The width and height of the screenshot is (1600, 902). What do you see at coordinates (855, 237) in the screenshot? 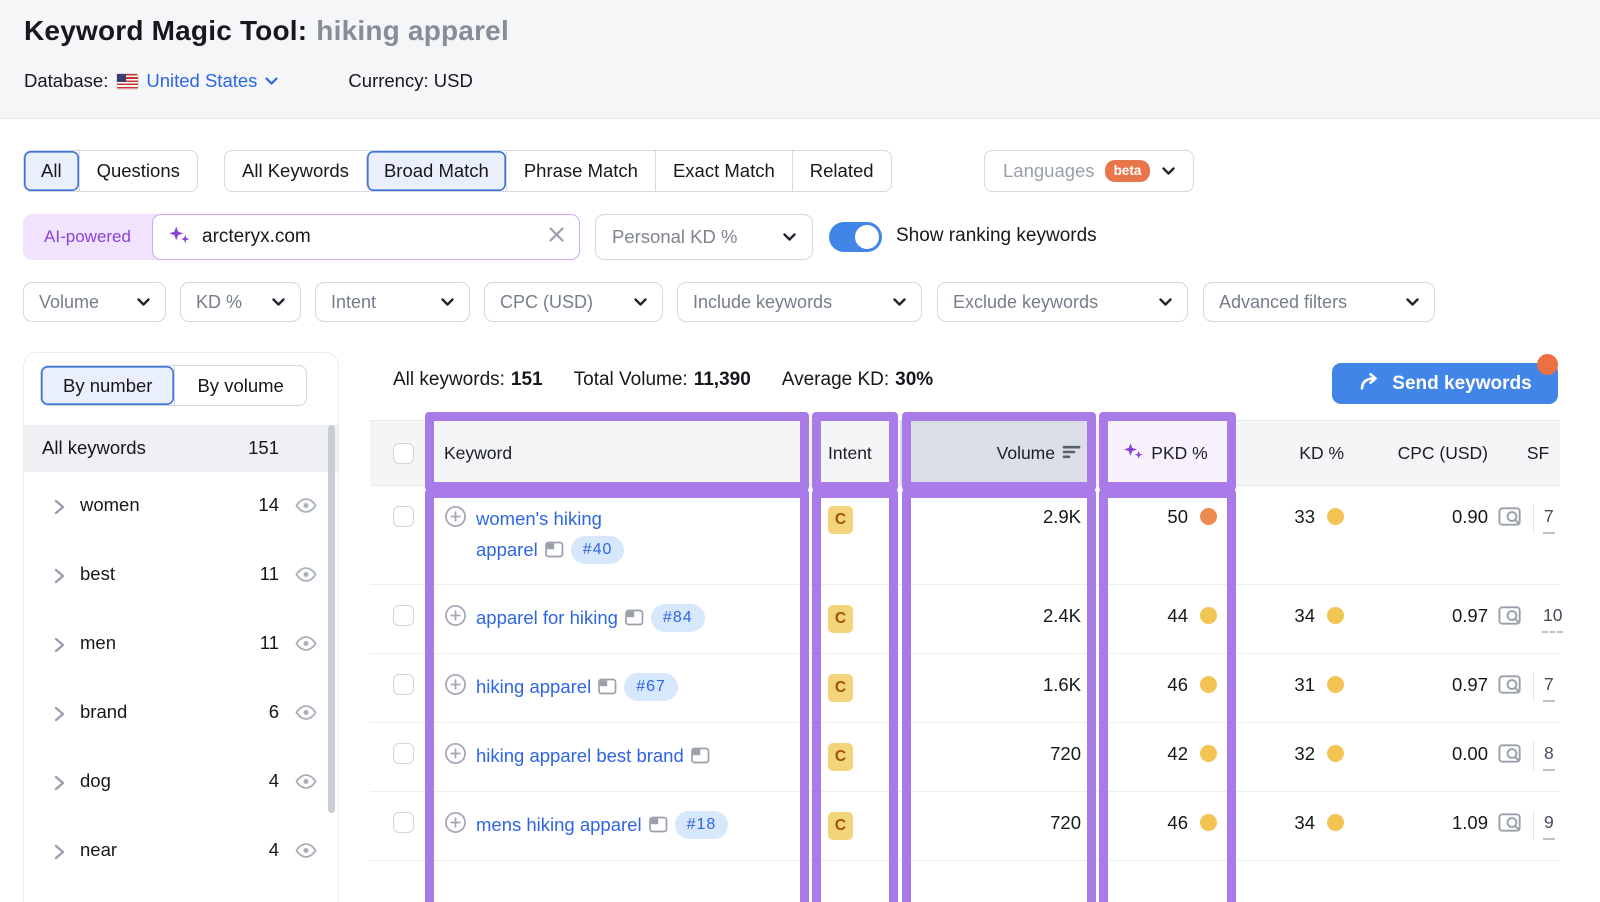
I see `ranking-toggle` at bounding box center [855, 237].